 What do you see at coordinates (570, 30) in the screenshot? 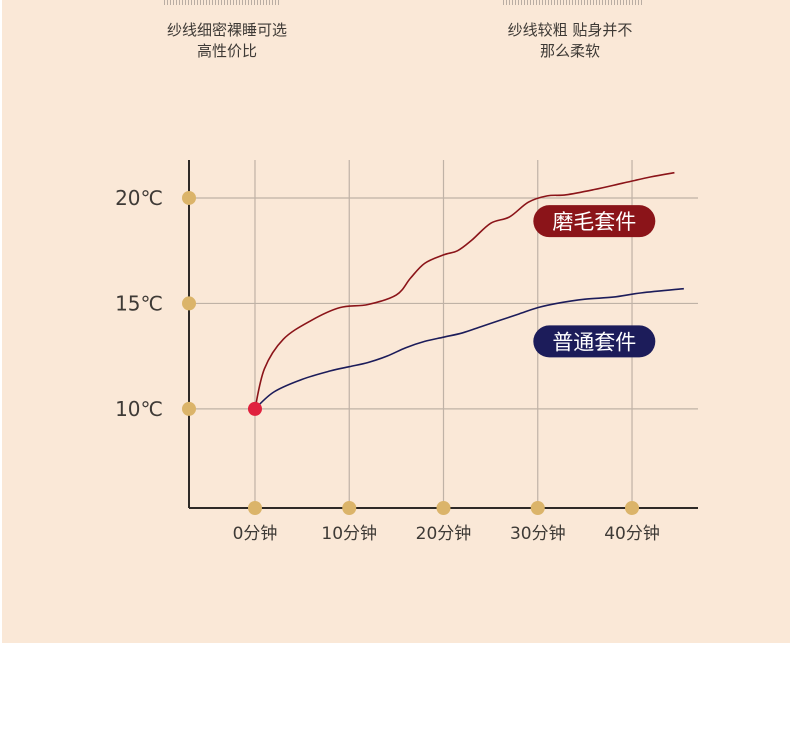
I see `right-caption-line-1: 纱线较粗 贴身并不` at bounding box center [570, 30].